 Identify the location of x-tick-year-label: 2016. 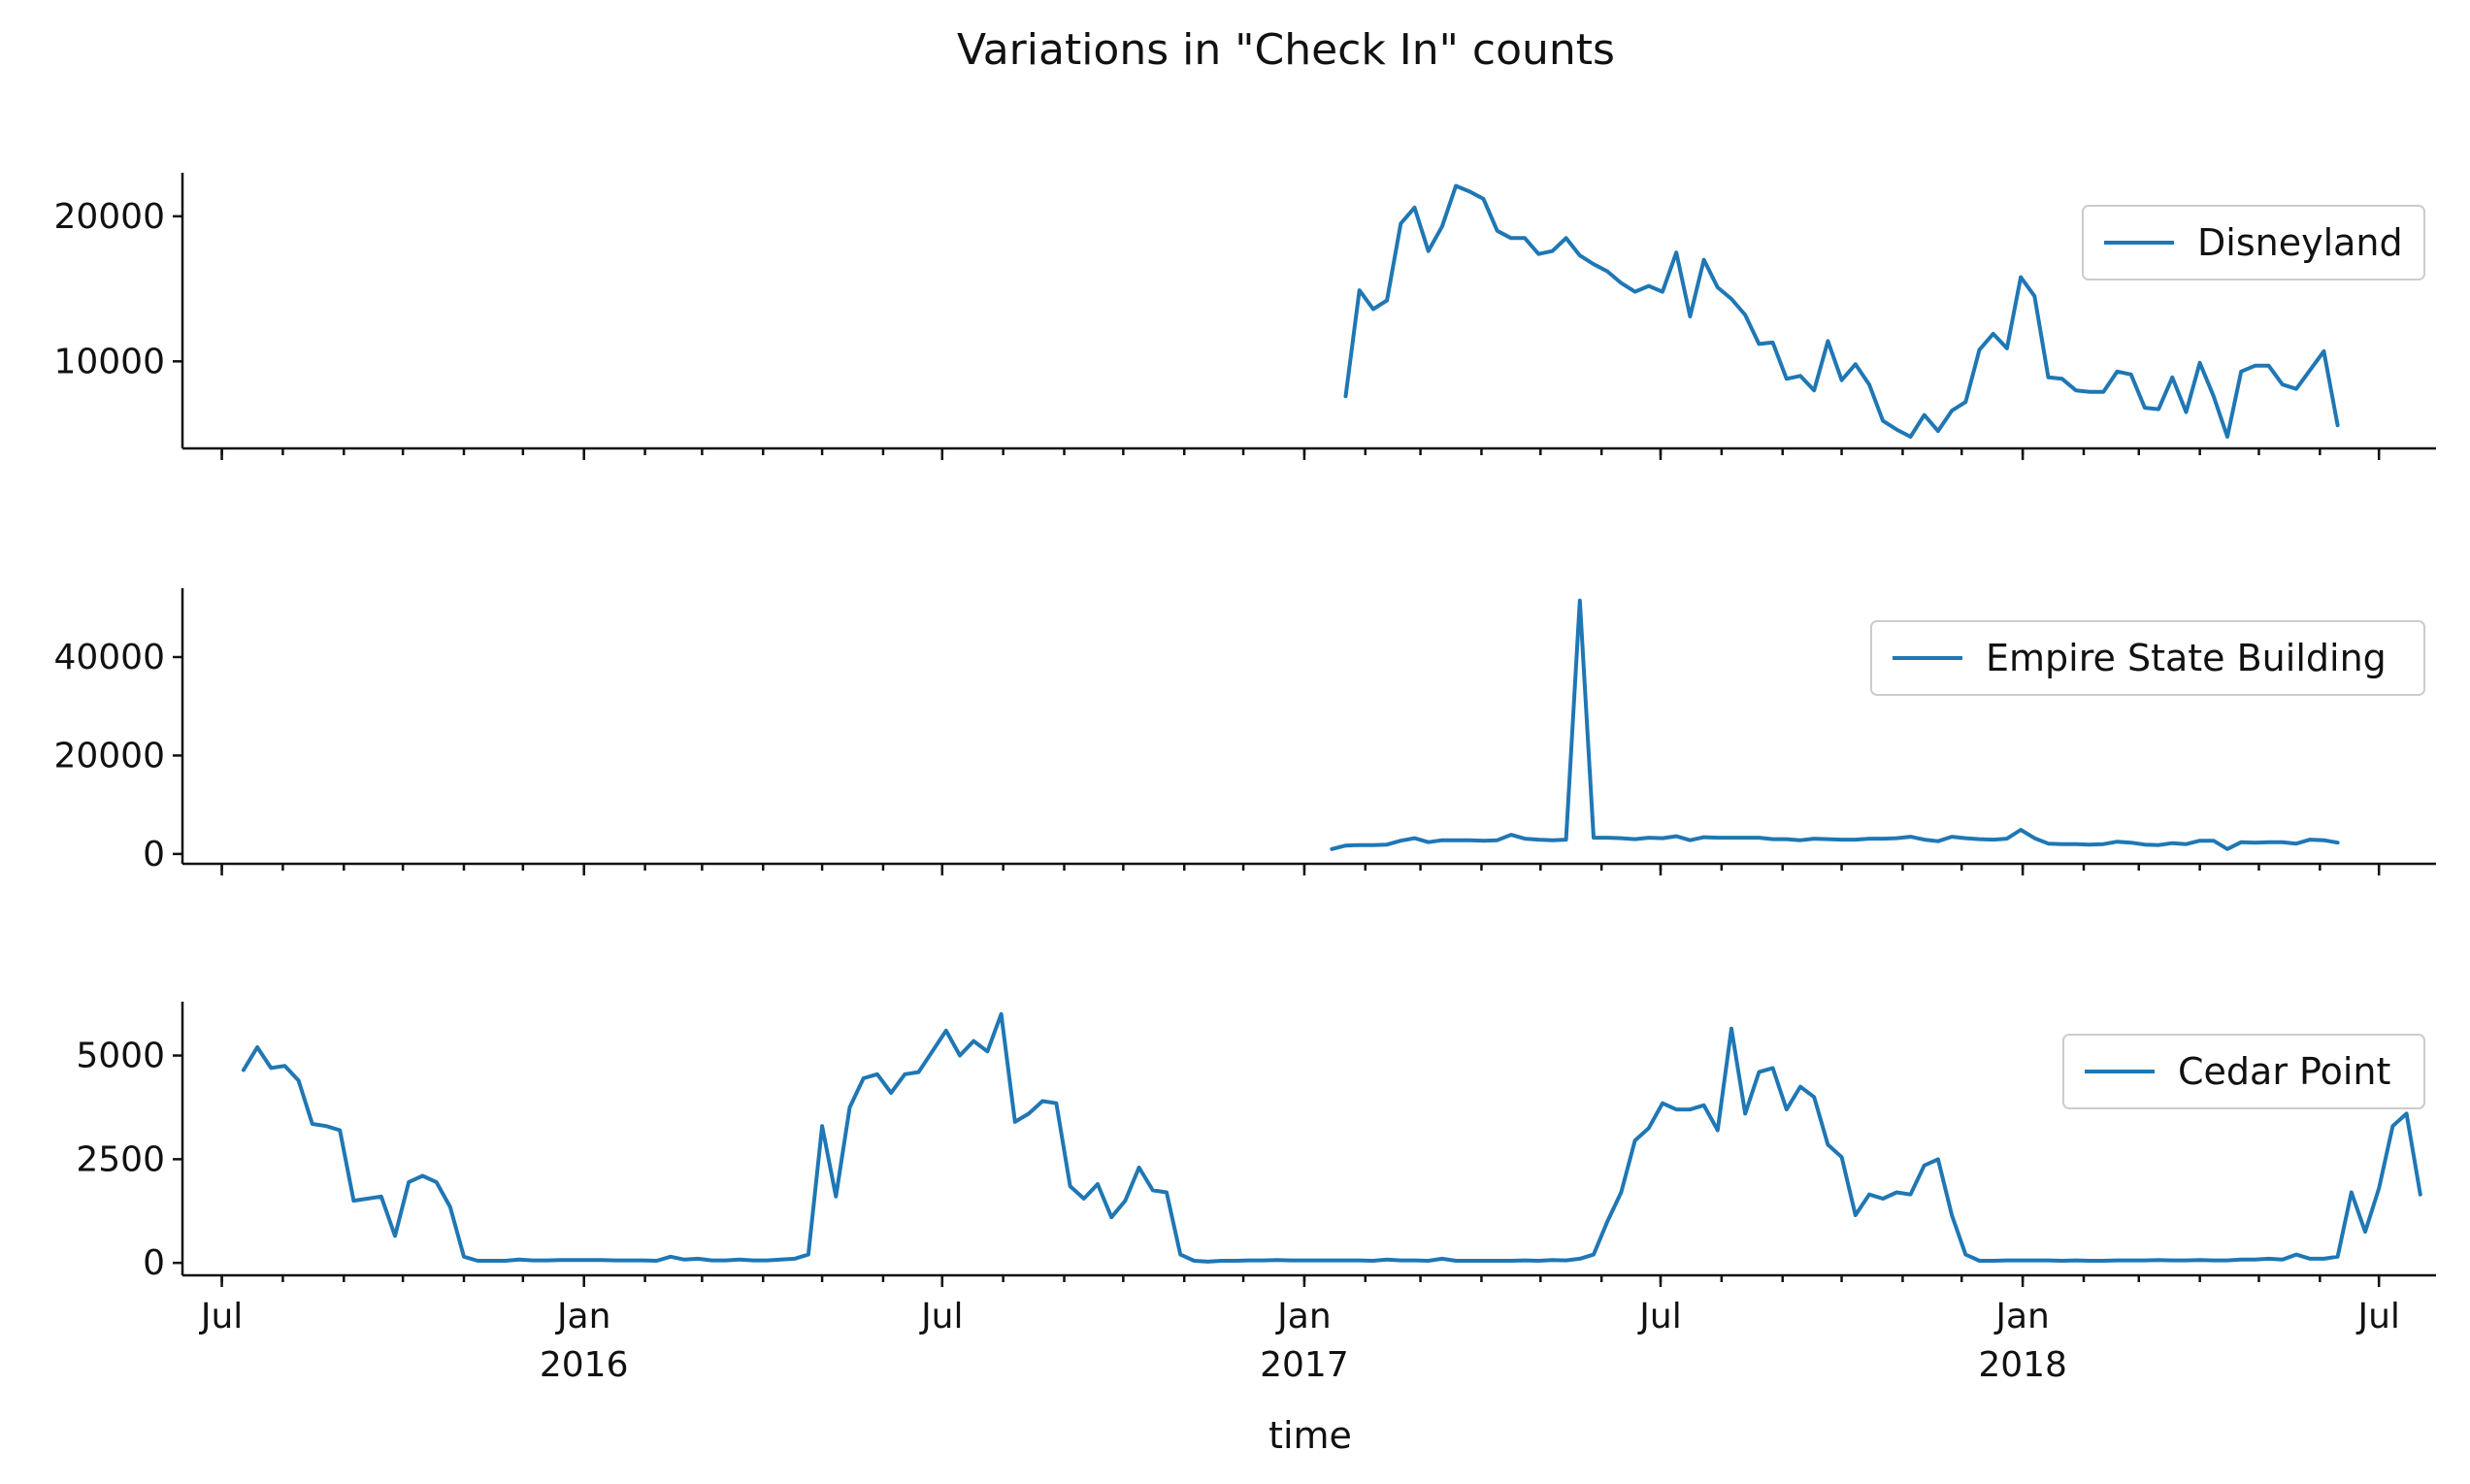
(584, 1365).